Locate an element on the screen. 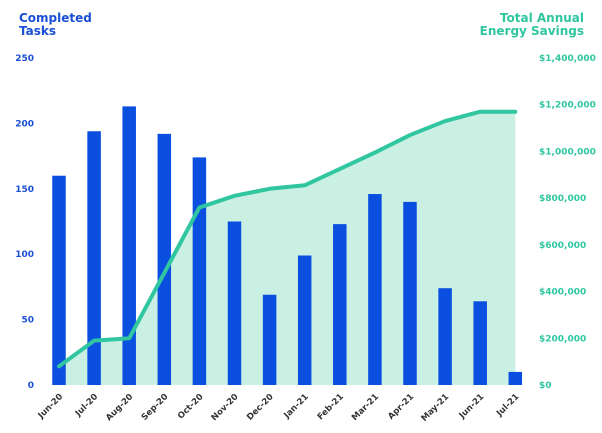 The image size is (602, 433). x-tick-label: Jul-20 is located at coordinates (86, 405).